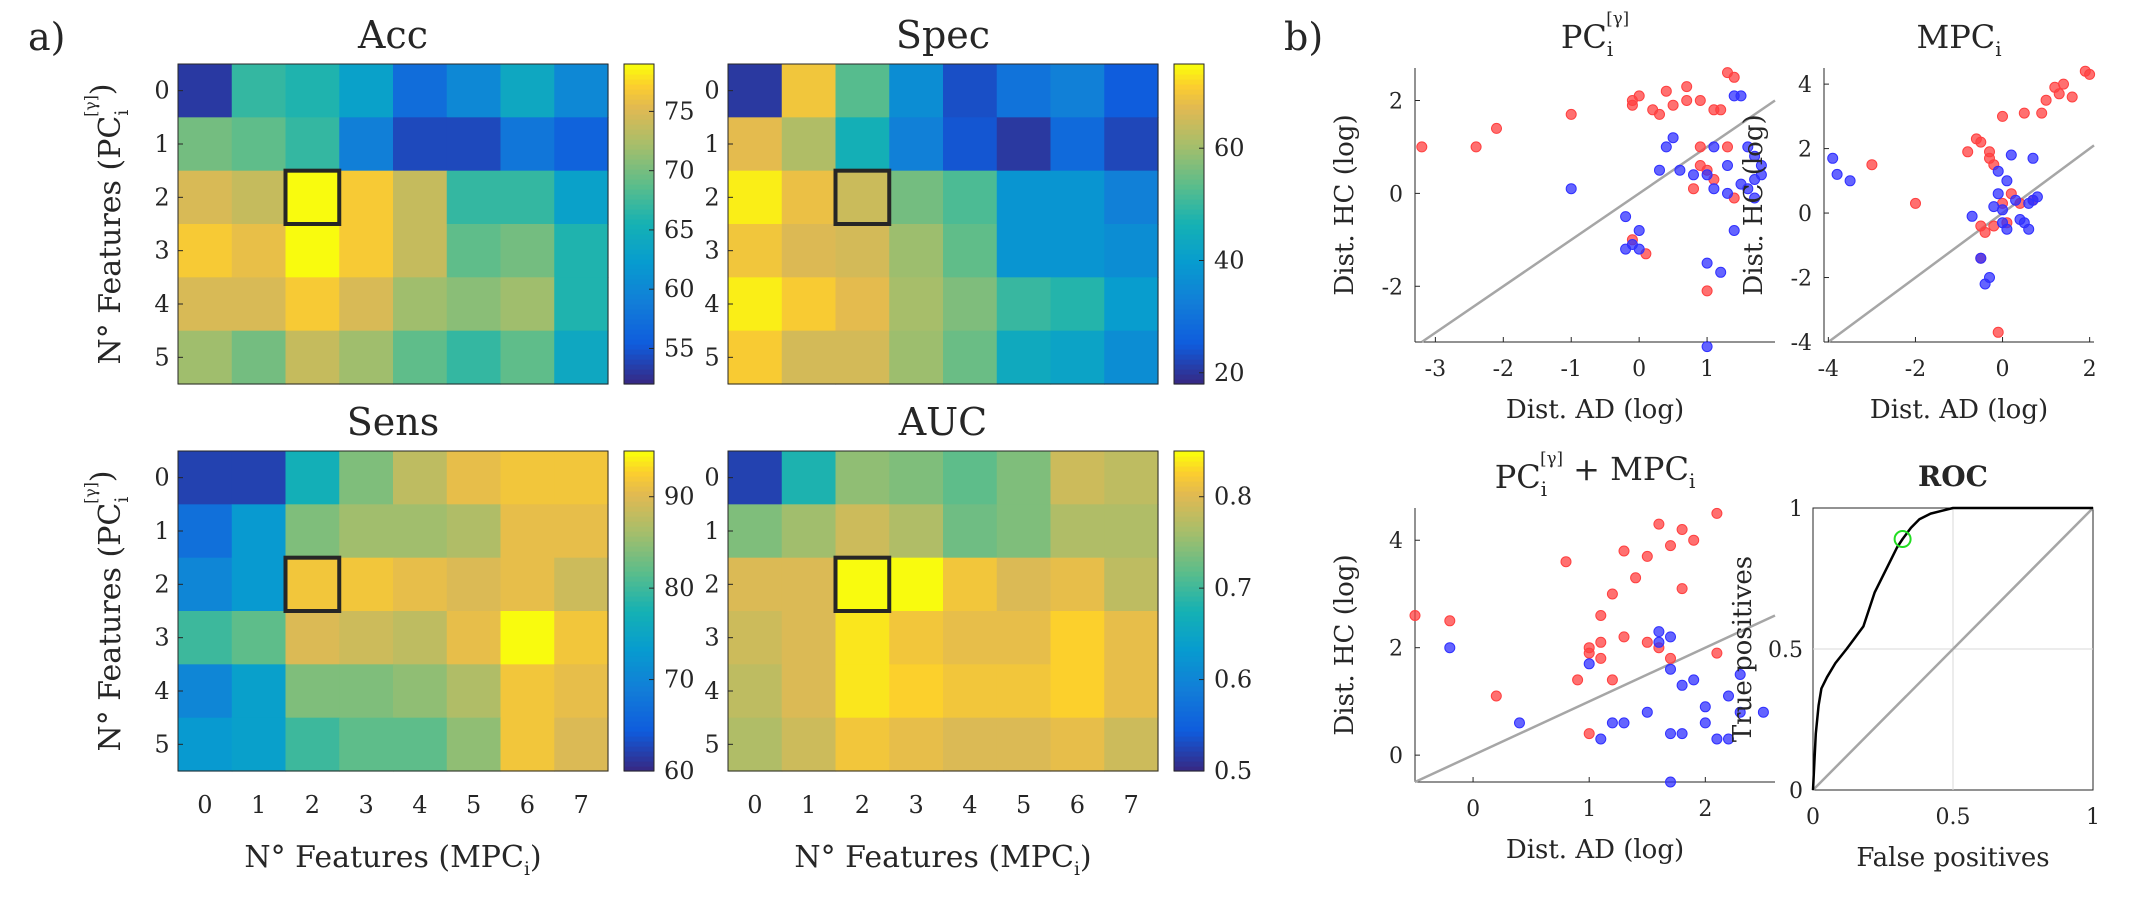 This screenshot has height=898, width=2132. Describe the element at coordinates (915, 805) in the screenshot. I see `x-tick-label: 3` at that location.